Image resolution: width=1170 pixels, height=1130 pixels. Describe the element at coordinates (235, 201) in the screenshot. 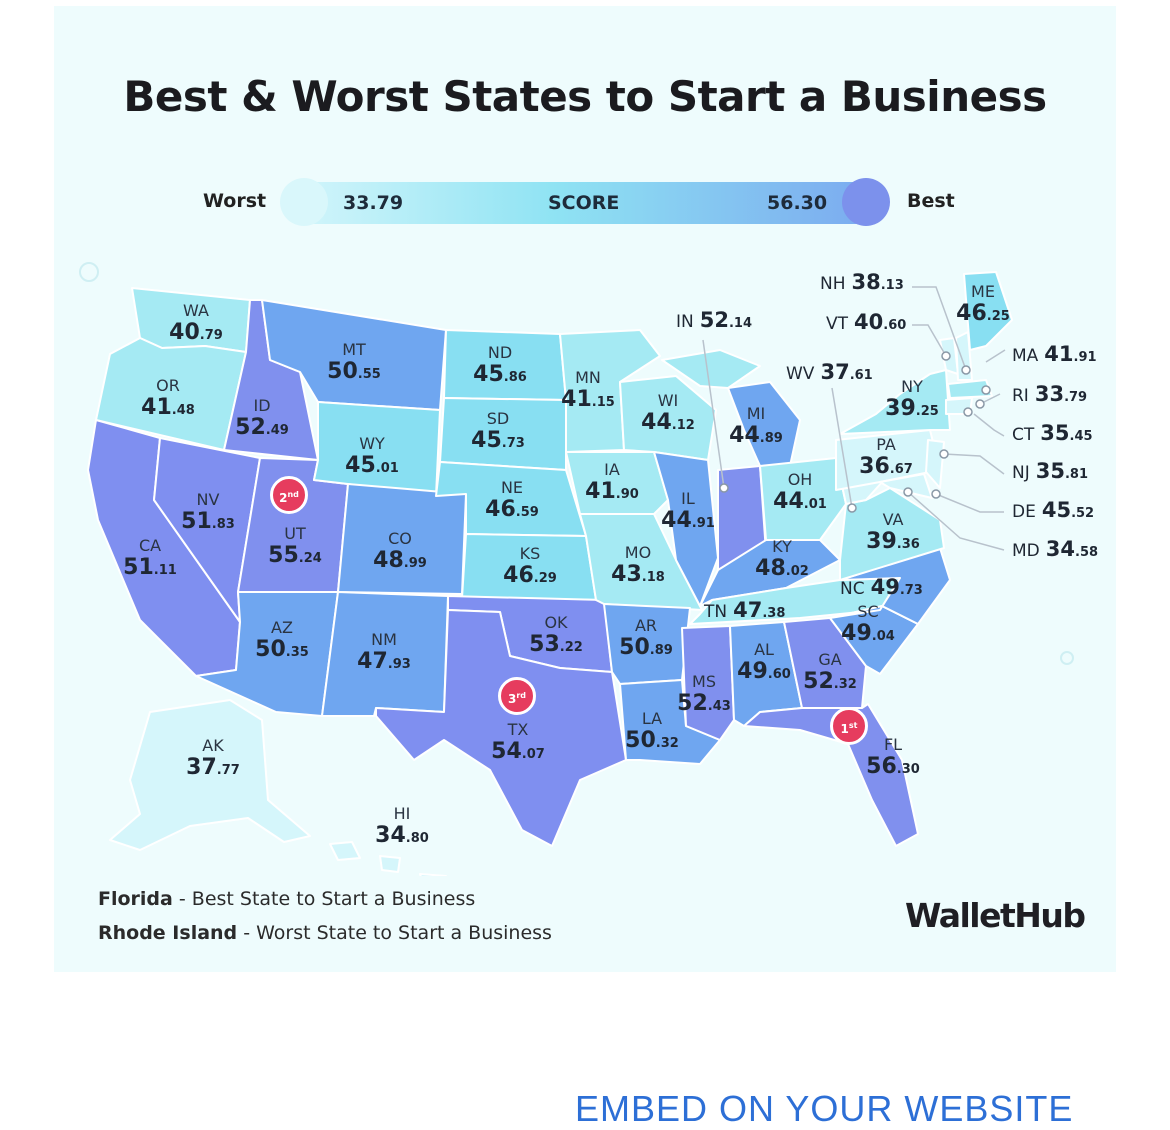

I see `legend-low-label: Worst` at that location.